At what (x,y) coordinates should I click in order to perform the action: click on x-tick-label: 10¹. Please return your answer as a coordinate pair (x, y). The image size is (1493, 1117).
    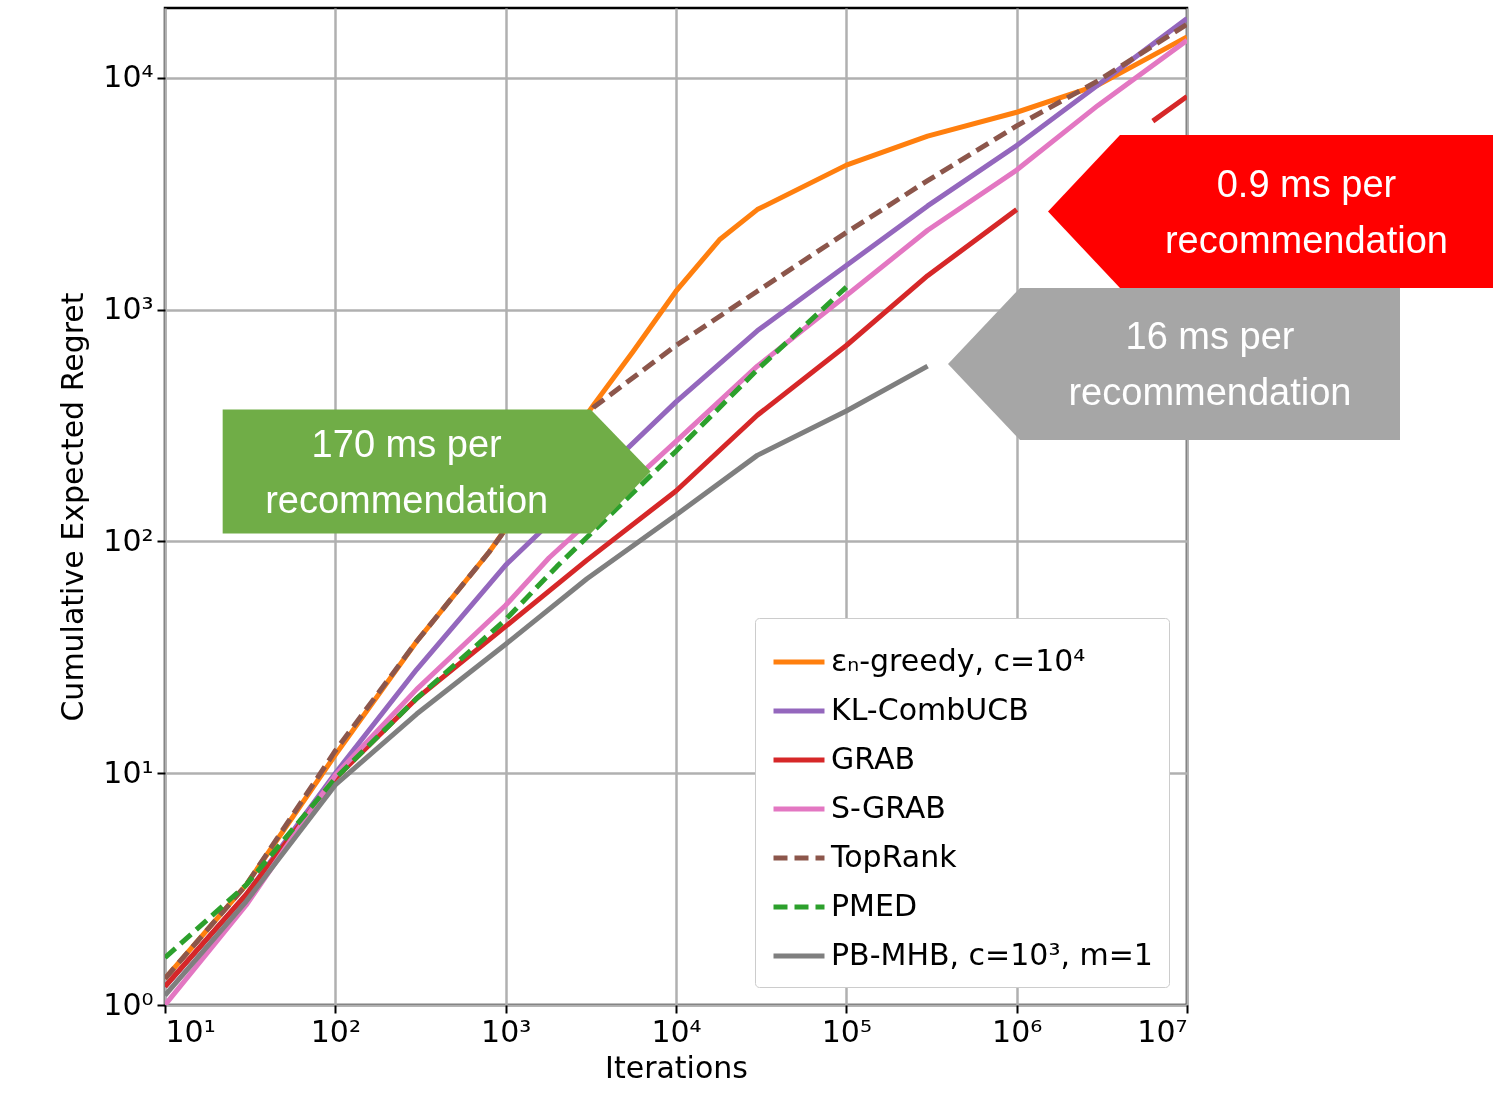
    Looking at the image, I should click on (190, 1031).